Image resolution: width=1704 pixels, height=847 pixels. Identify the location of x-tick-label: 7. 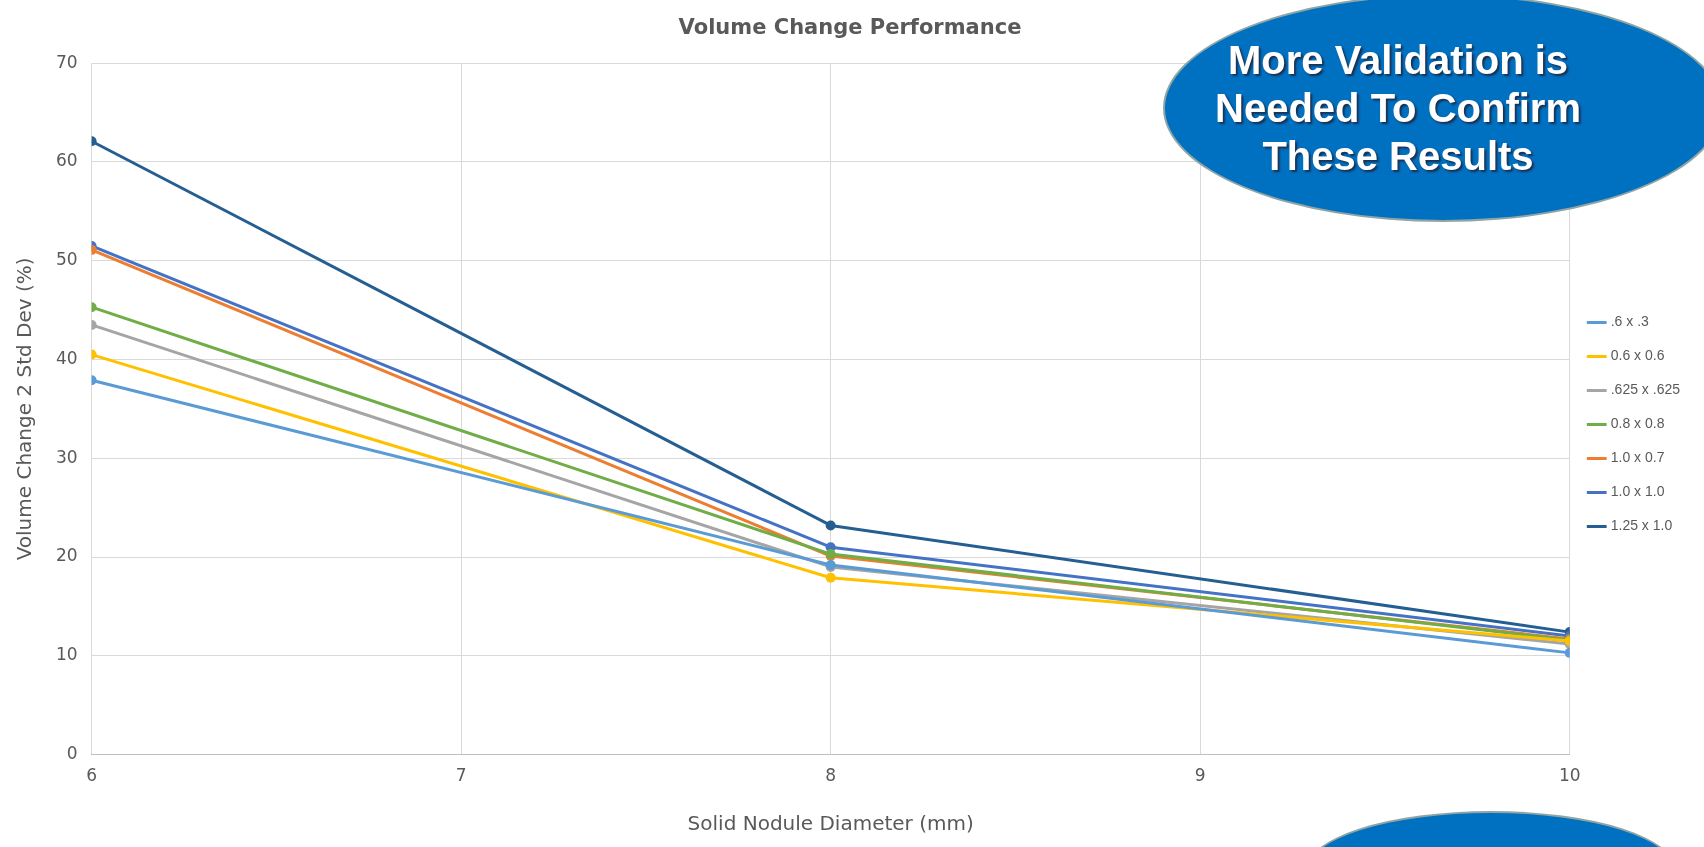
(461, 775).